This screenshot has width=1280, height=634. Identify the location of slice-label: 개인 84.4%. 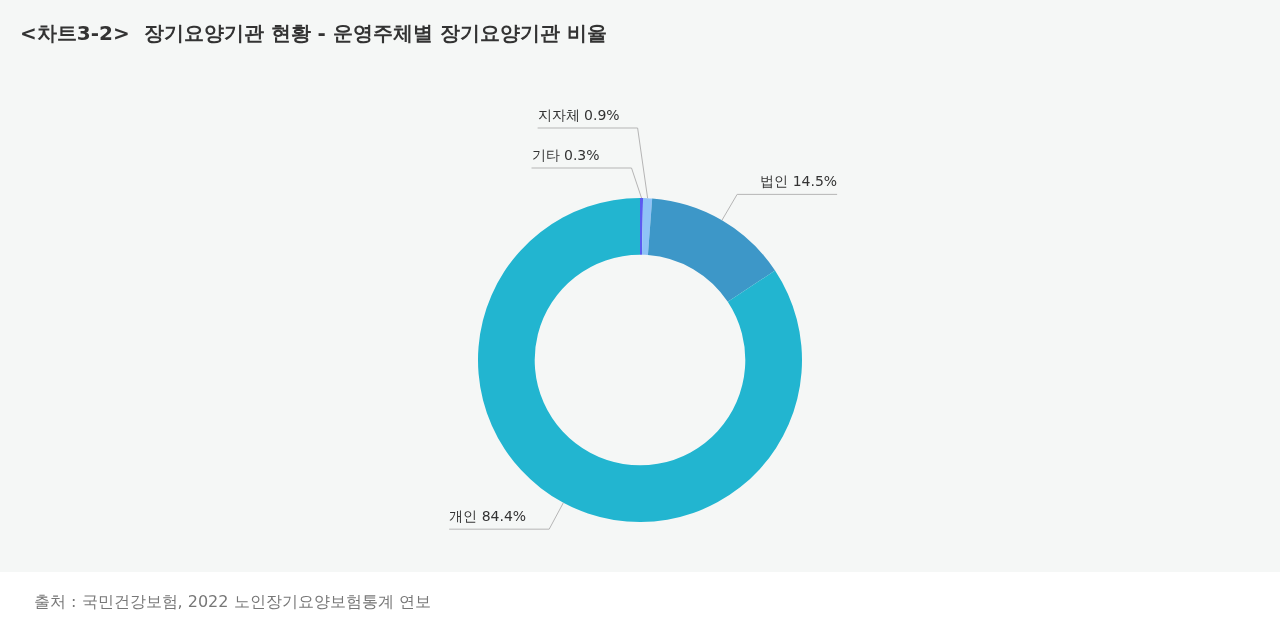
(488, 515).